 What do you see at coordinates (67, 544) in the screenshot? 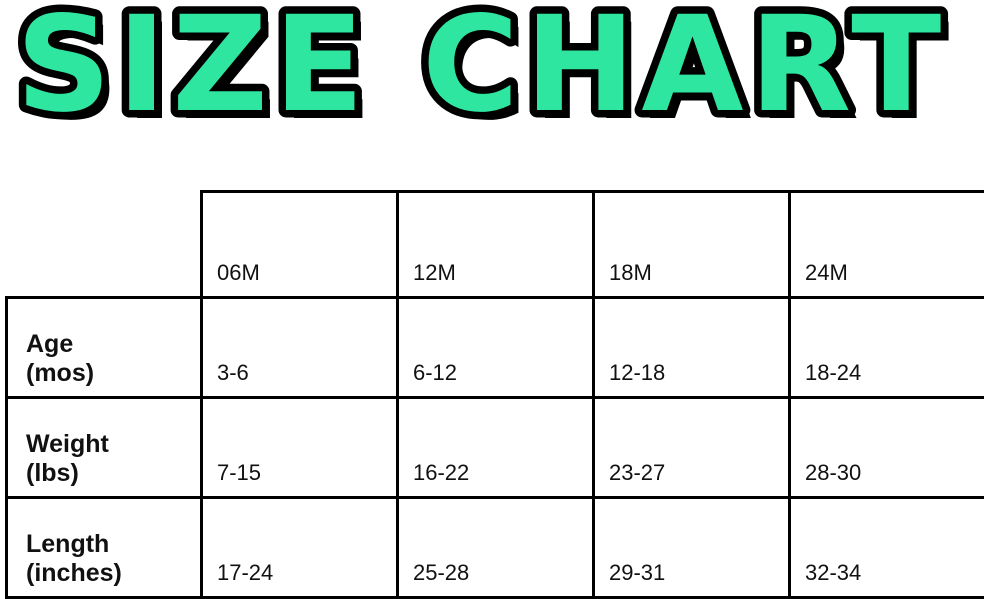
I see `row-label-length-name: Length` at bounding box center [67, 544].